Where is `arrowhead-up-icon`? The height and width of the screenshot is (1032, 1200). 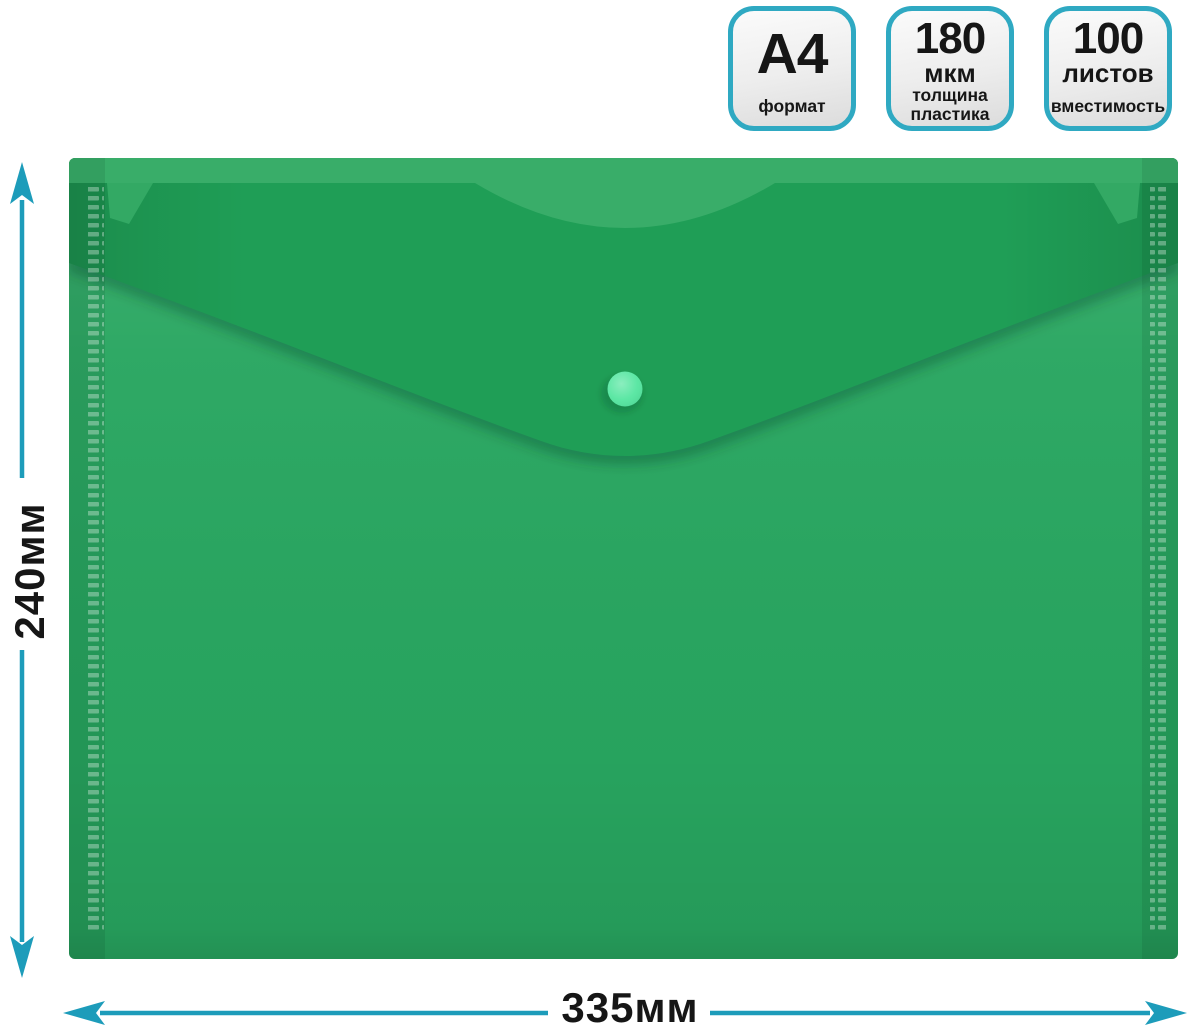
arrowhead-up-icon is located at coordinates (22, 183).